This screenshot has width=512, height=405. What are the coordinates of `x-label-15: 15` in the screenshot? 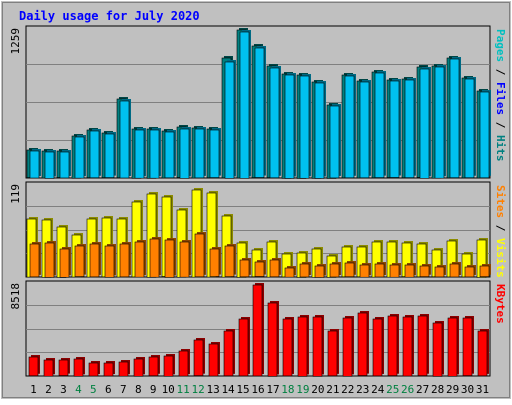 It's located at (242, 389).